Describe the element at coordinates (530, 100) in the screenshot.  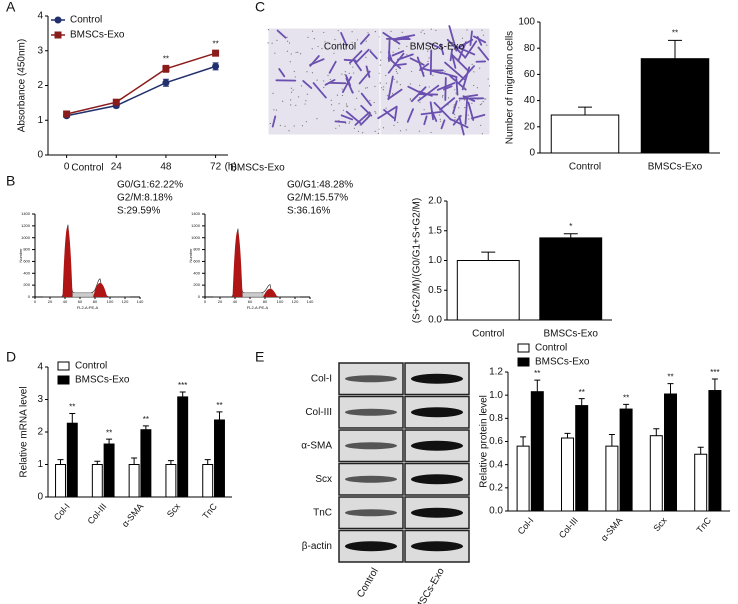
I see `y-tick-label: 40` at that location.